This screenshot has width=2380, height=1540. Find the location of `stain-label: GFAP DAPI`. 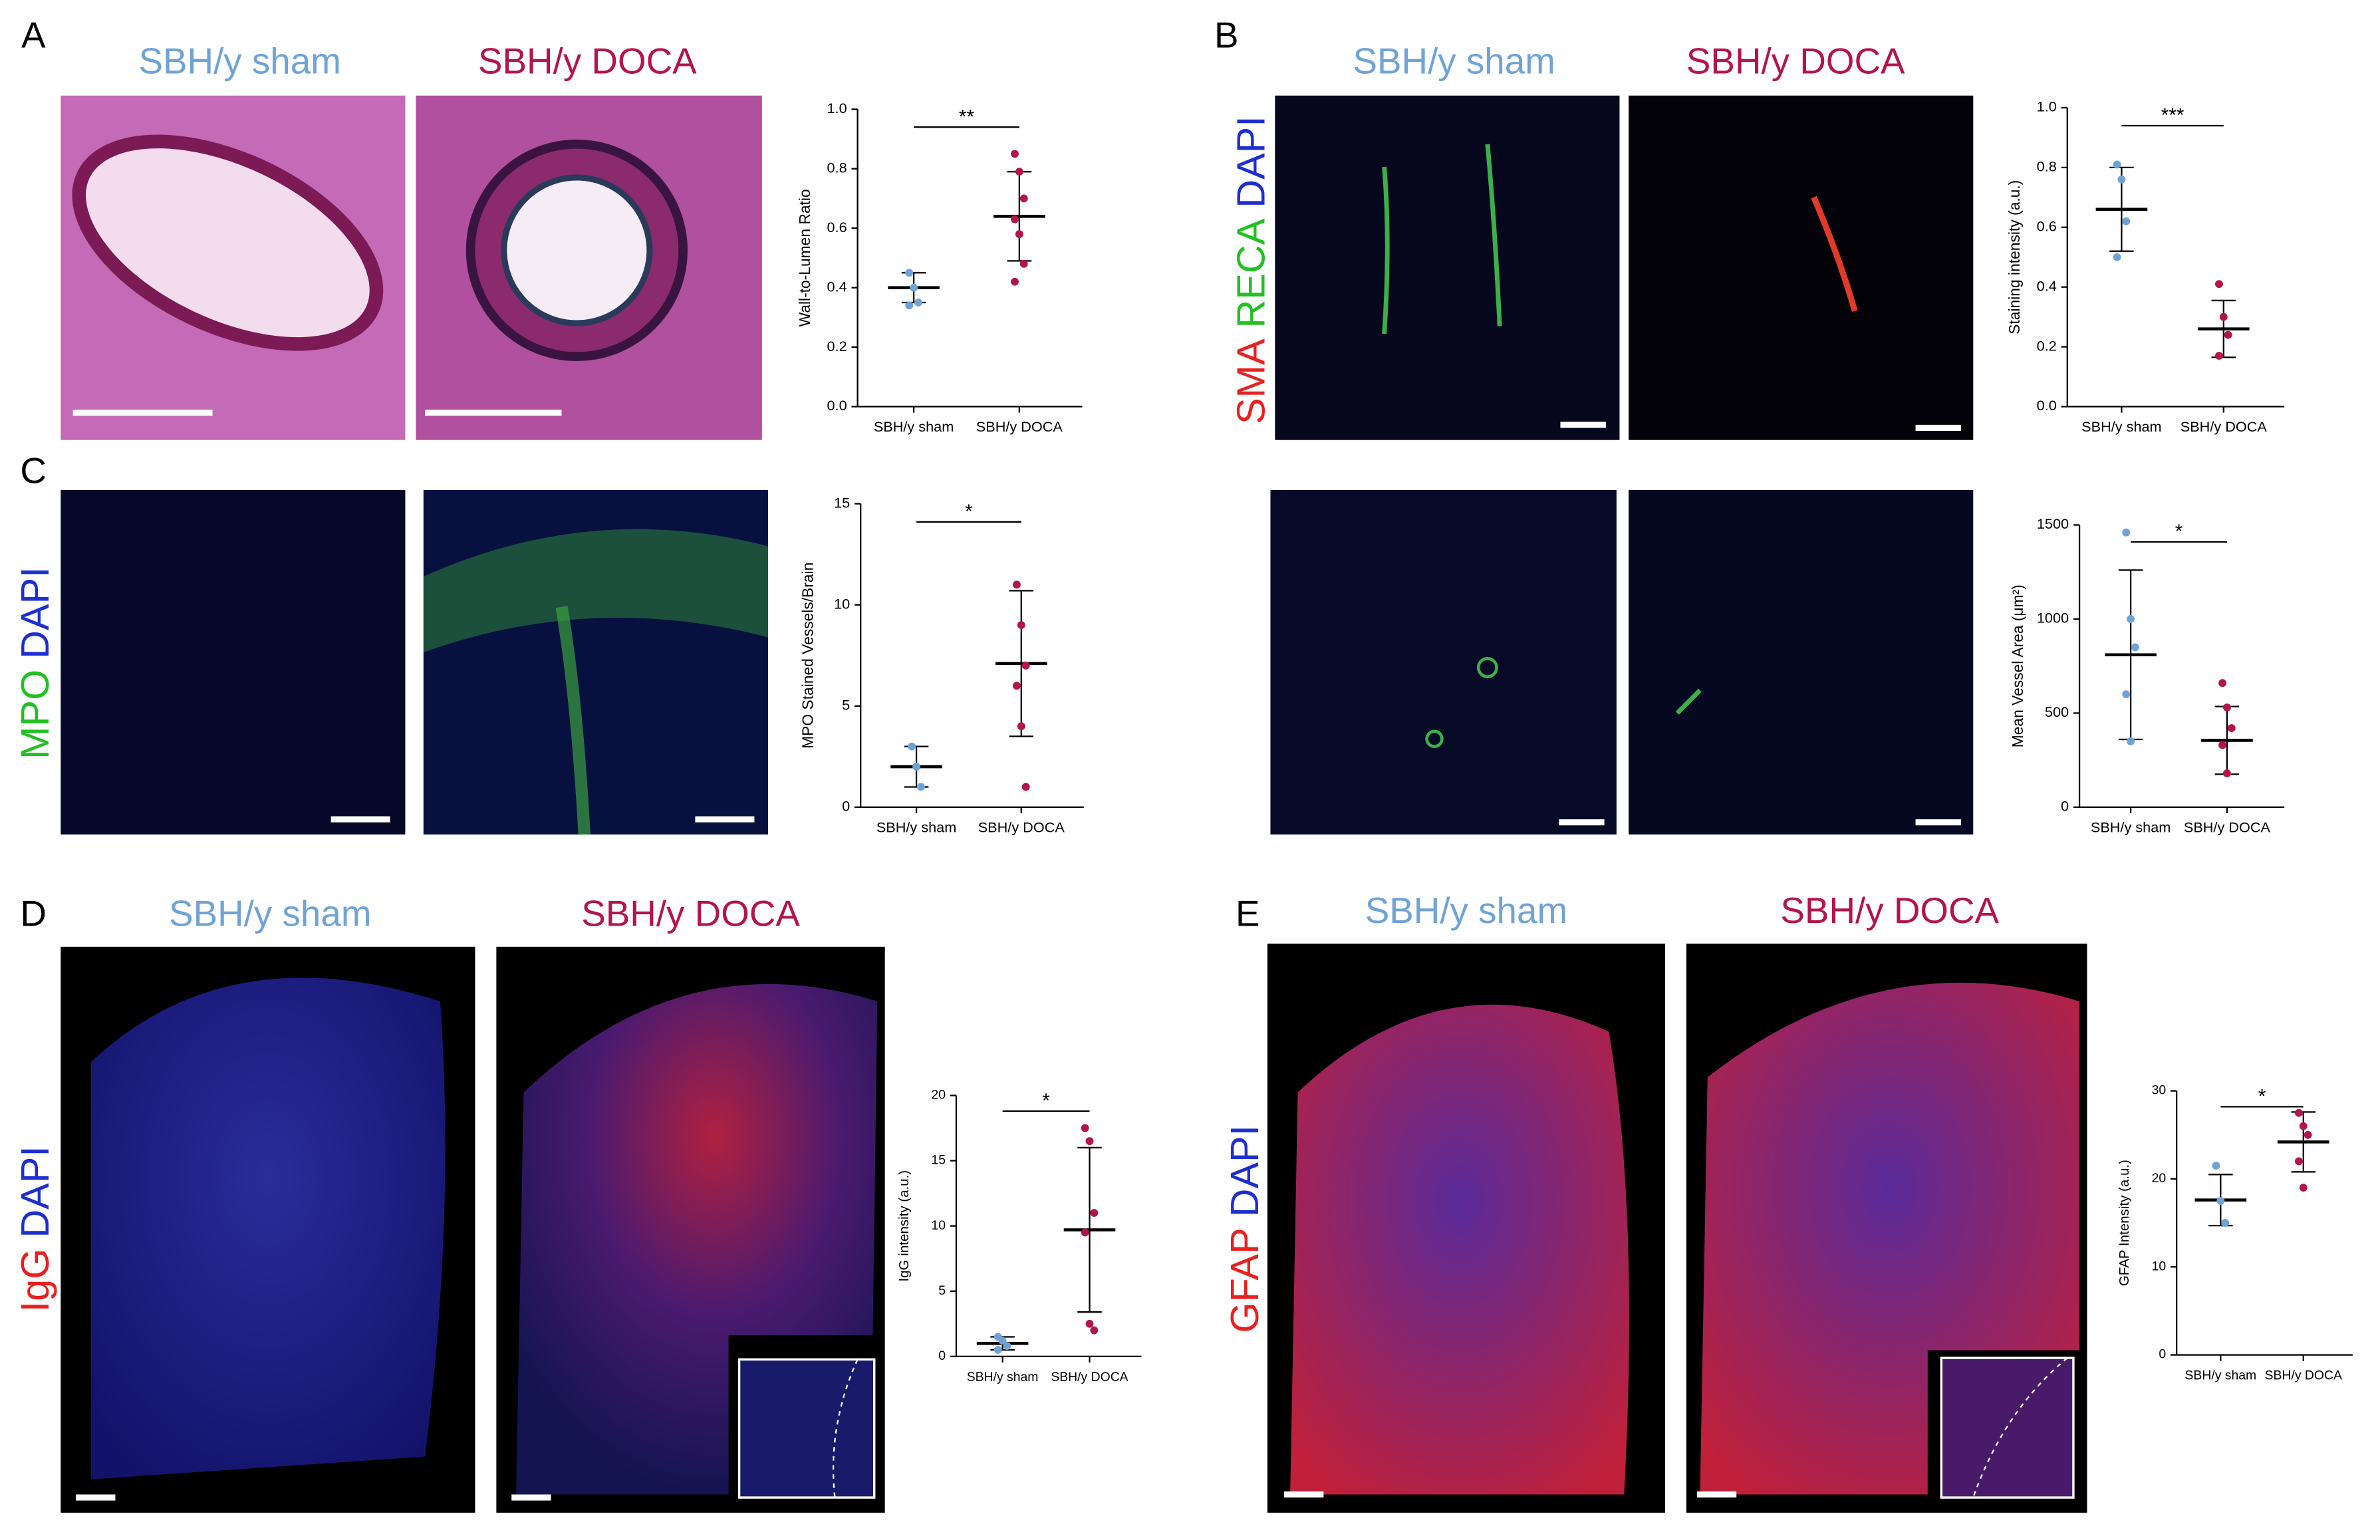

stain-label: GFAP DAPI is located at coordinates (1244, 1229).